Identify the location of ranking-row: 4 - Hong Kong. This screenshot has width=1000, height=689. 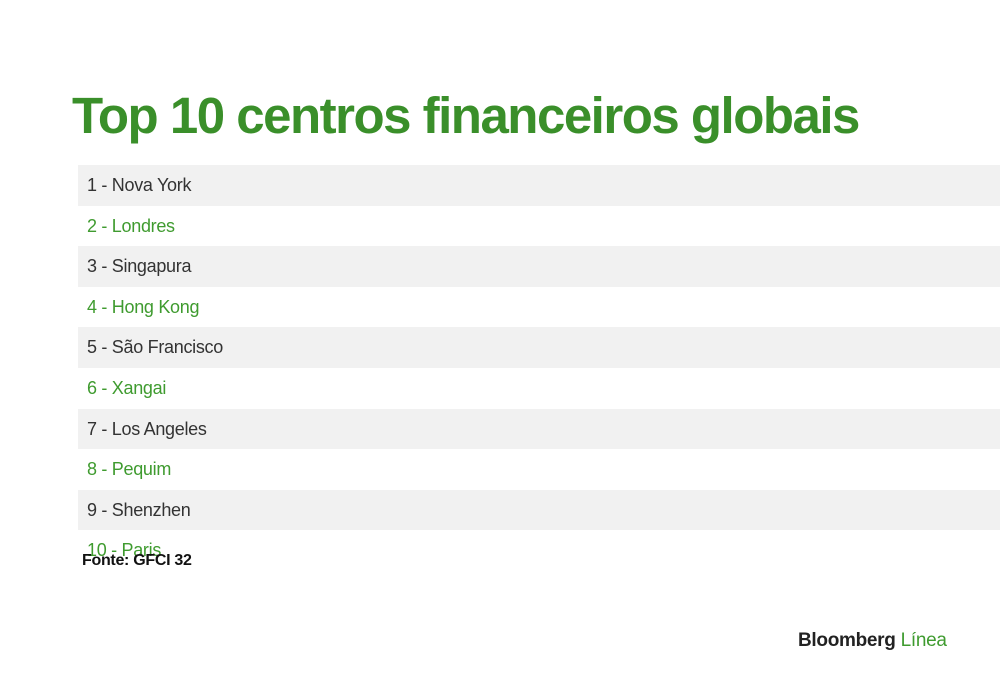
(539, 307).